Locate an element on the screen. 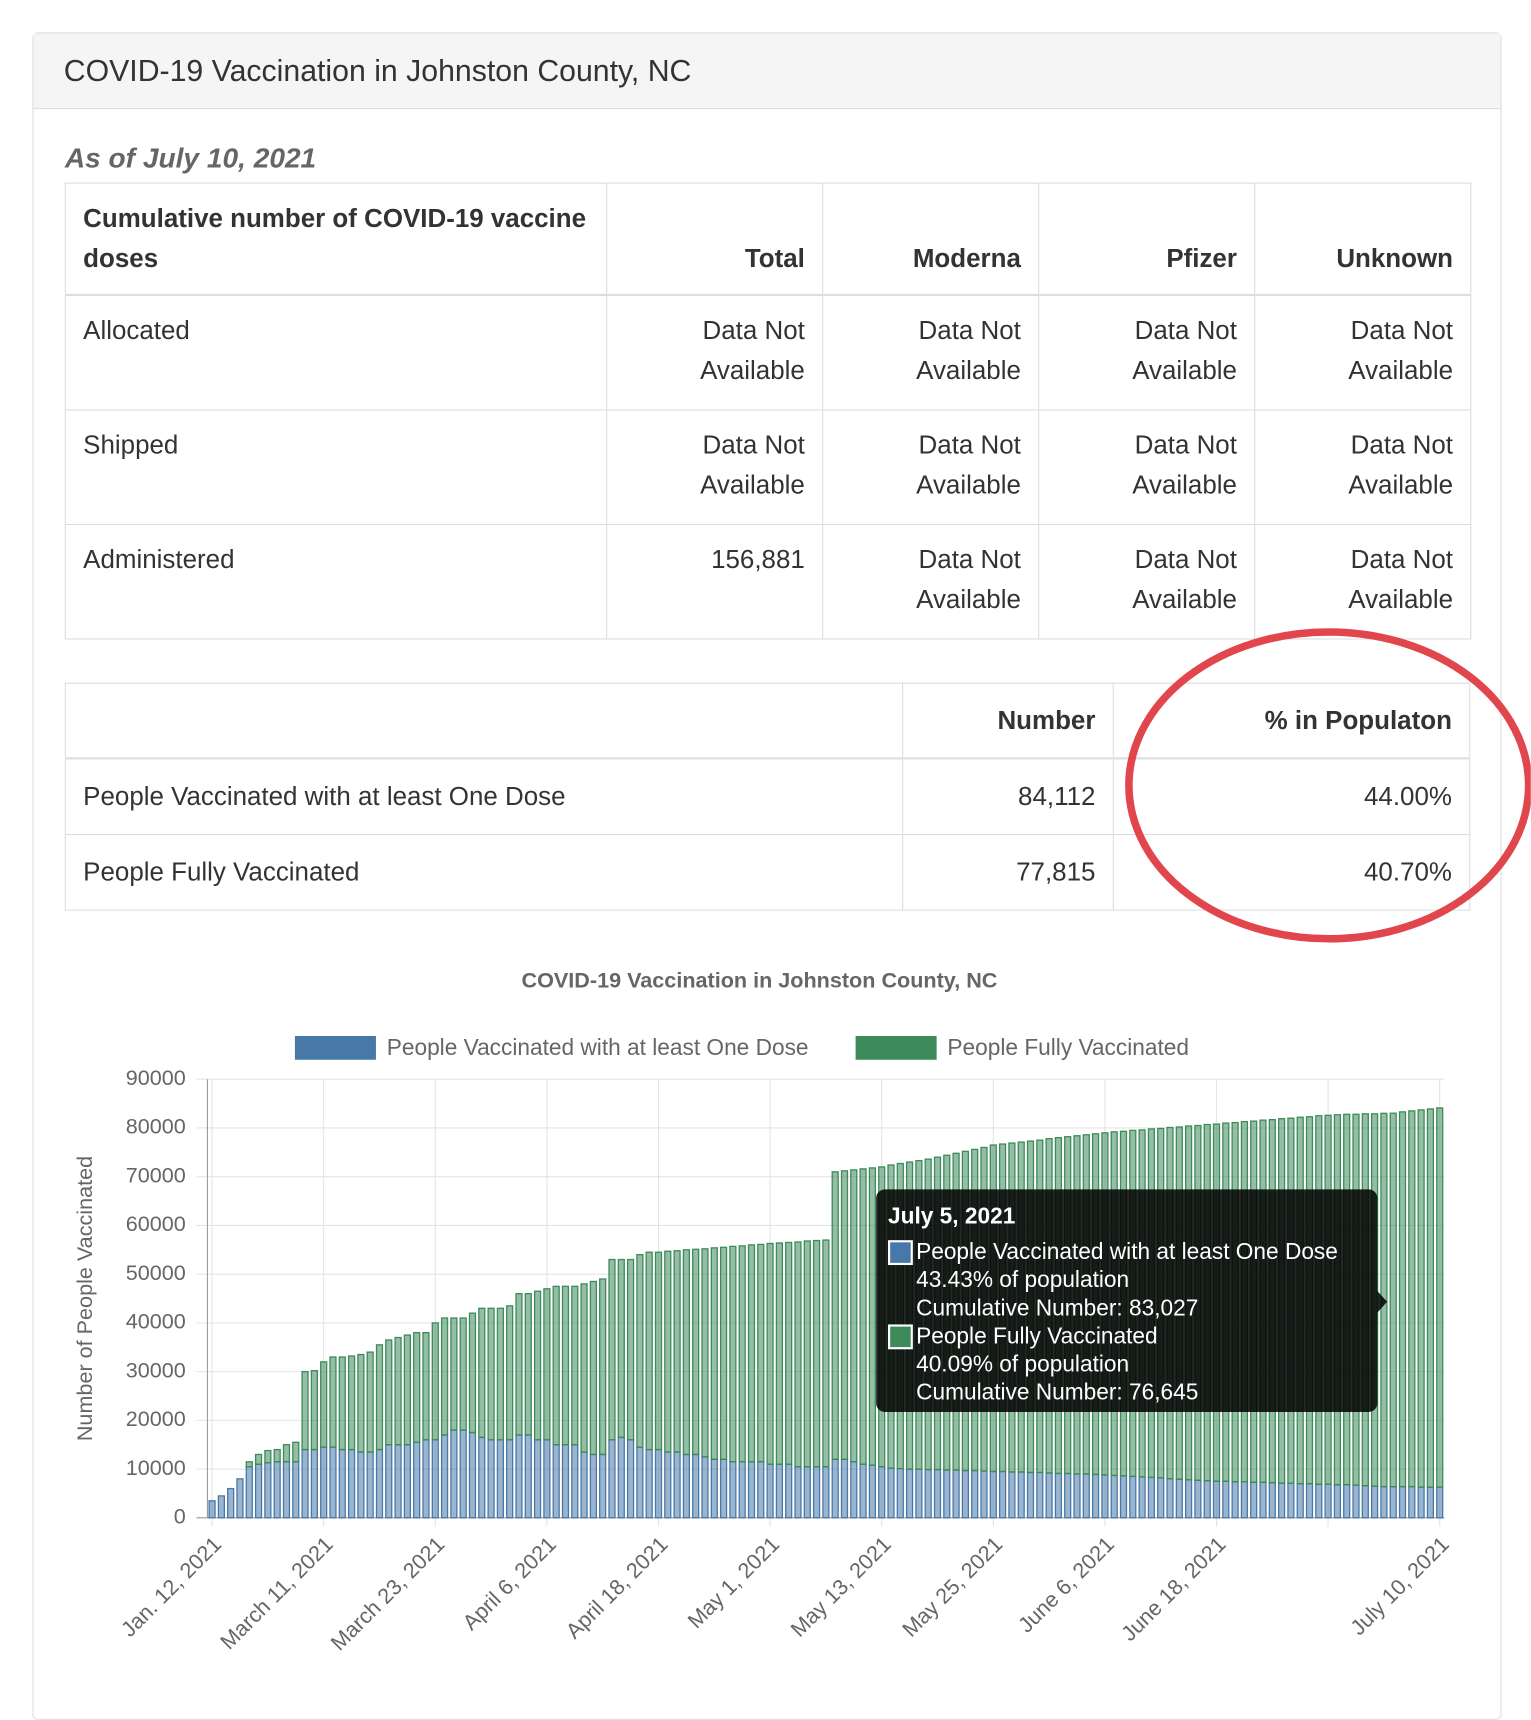 The height and width of the screenshot is (1720, 1531). column-header is located at coordinates (484, 721).